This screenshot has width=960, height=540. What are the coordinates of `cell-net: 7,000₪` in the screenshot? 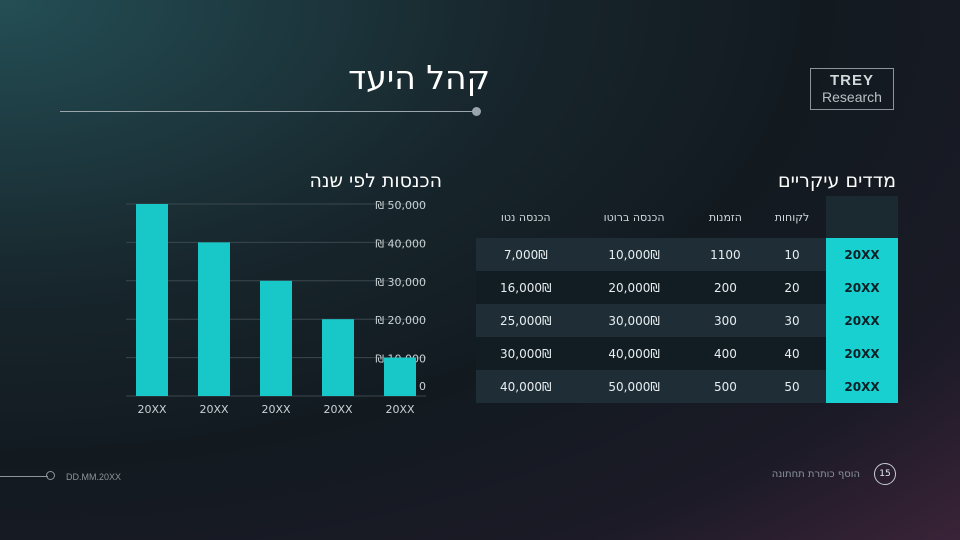 It's located at (526, 254).